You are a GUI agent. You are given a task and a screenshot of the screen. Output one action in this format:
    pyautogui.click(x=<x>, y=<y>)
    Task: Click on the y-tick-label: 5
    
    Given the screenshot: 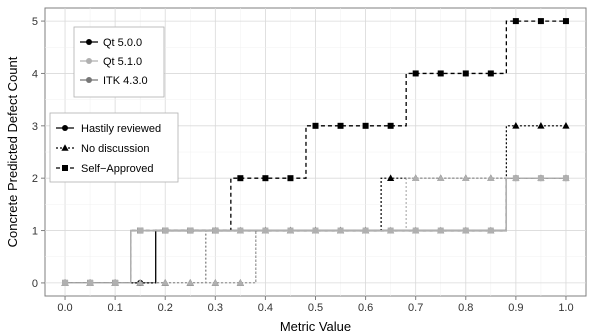 What is the action you would take?
    pyautogui.click(x=35, y=22)
    